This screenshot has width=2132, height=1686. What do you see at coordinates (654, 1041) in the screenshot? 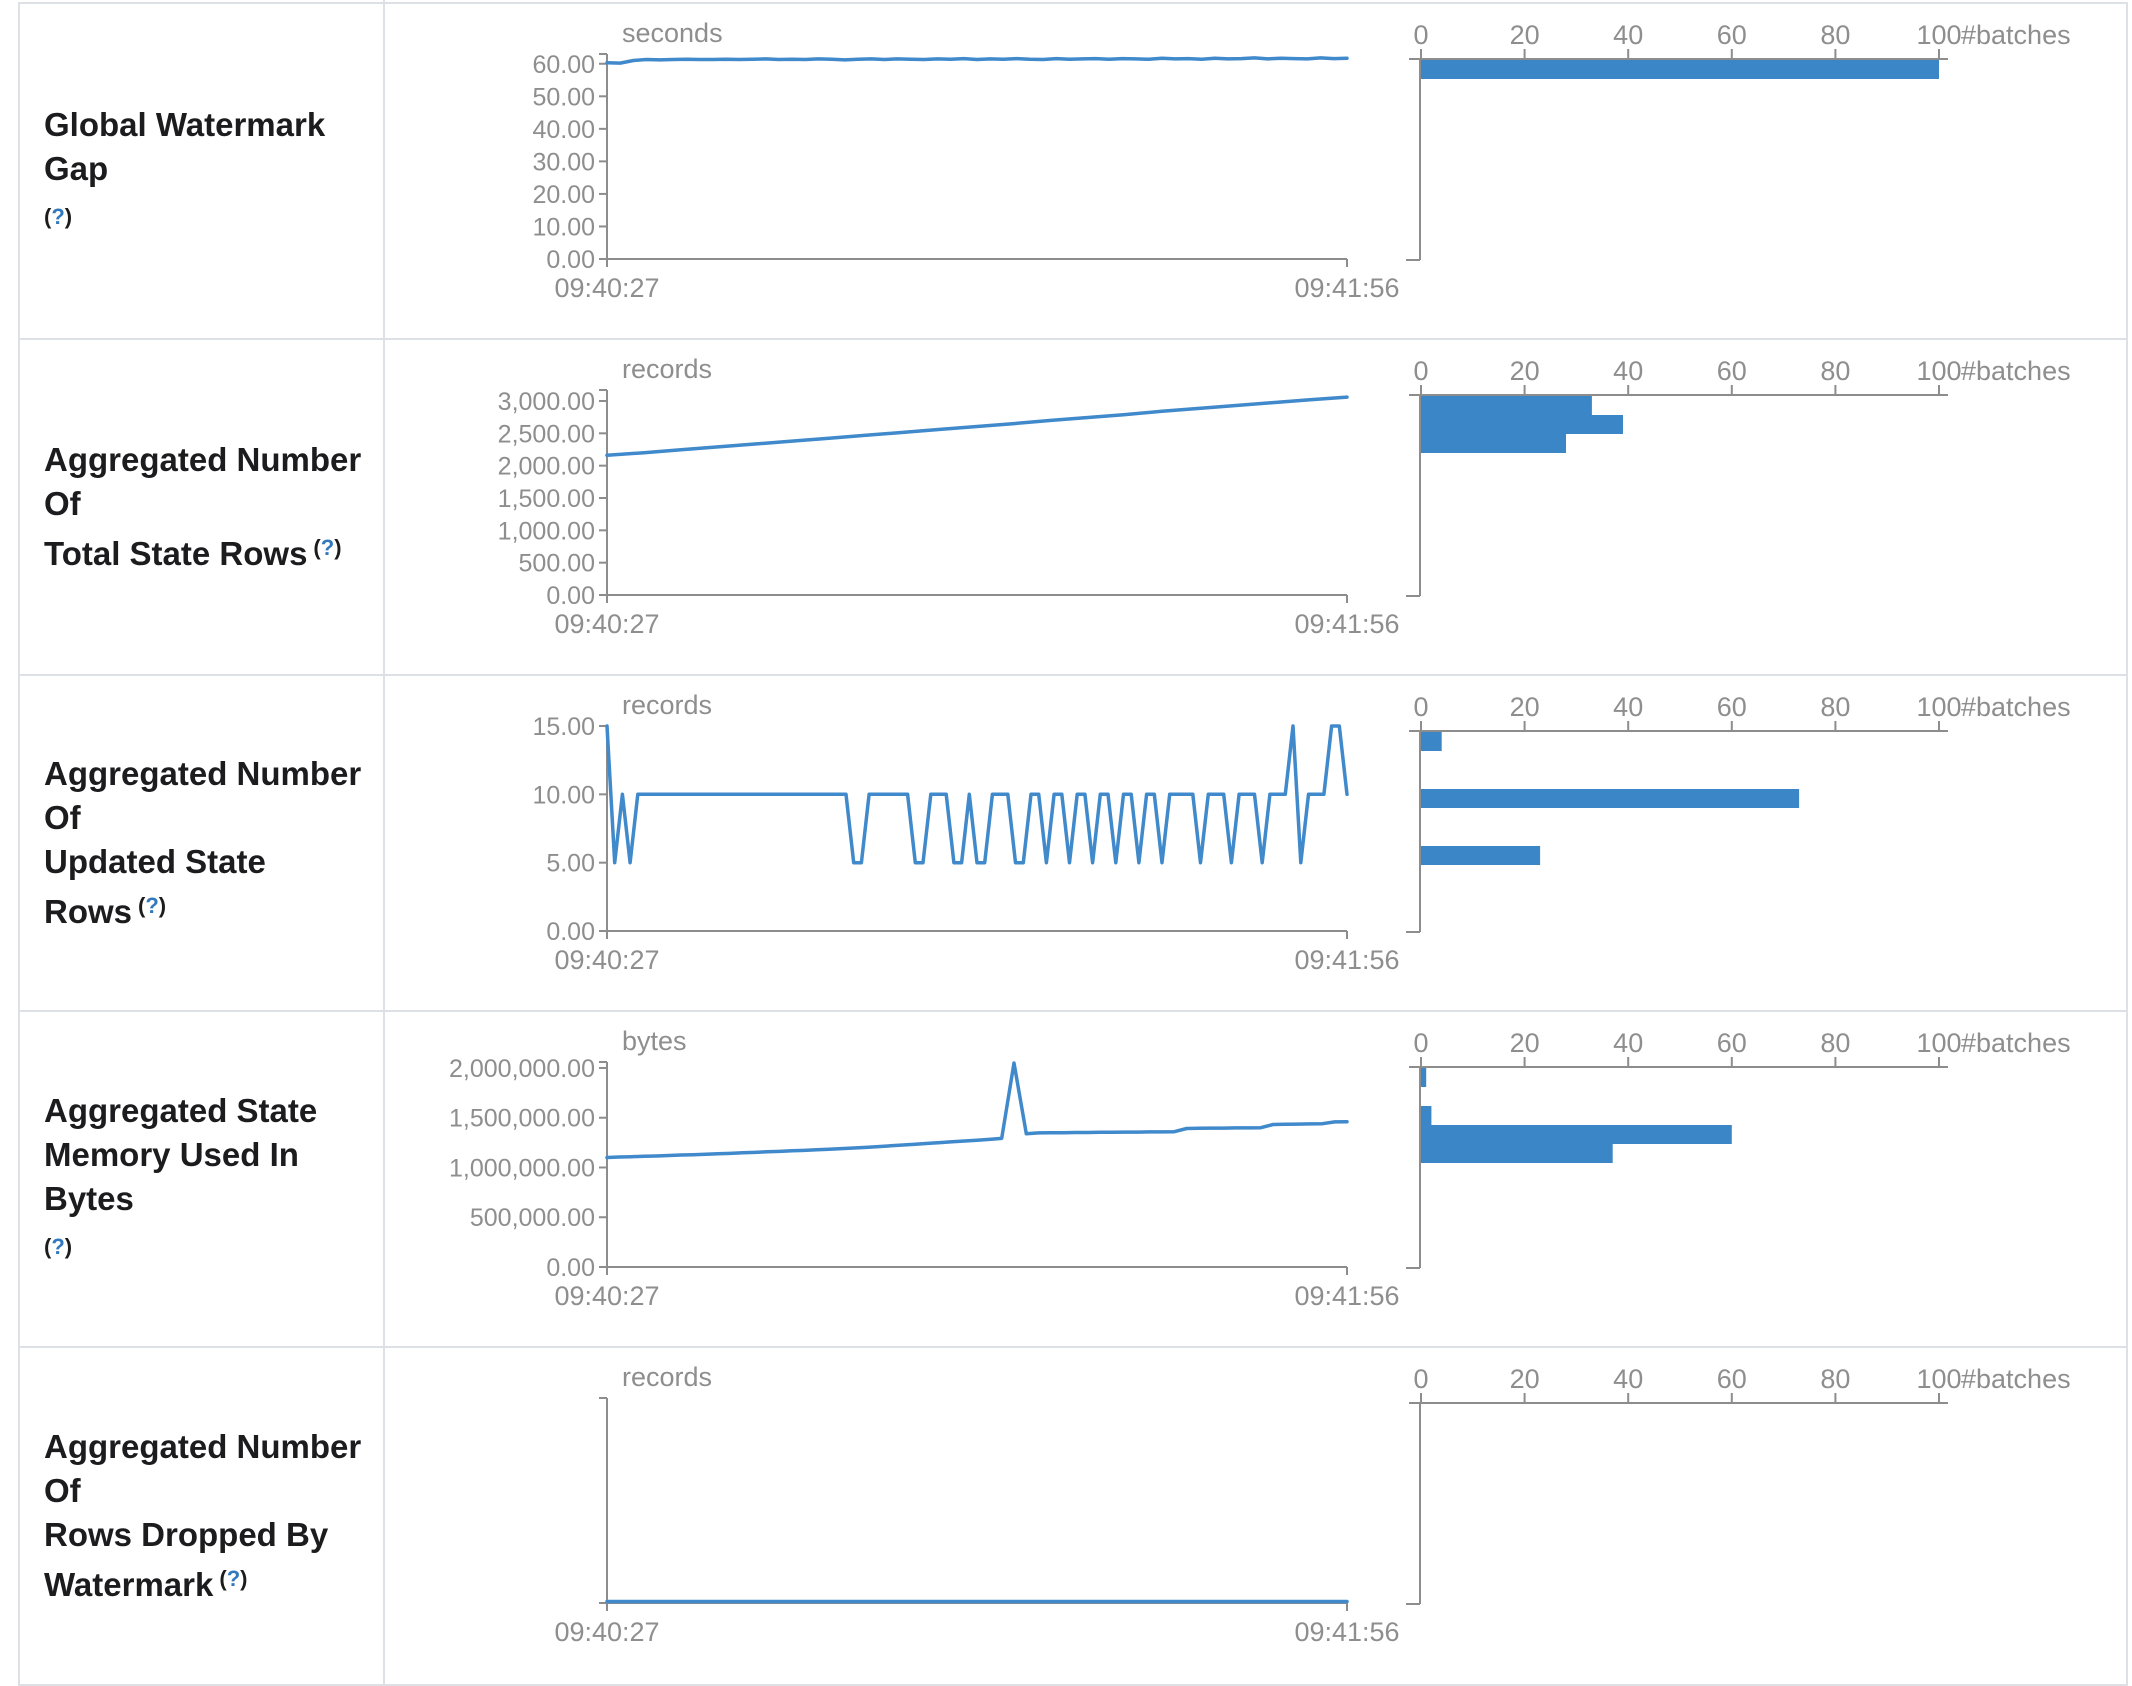
I see `timeline-unit-label: bytes` at bounding box center [654, 1041].